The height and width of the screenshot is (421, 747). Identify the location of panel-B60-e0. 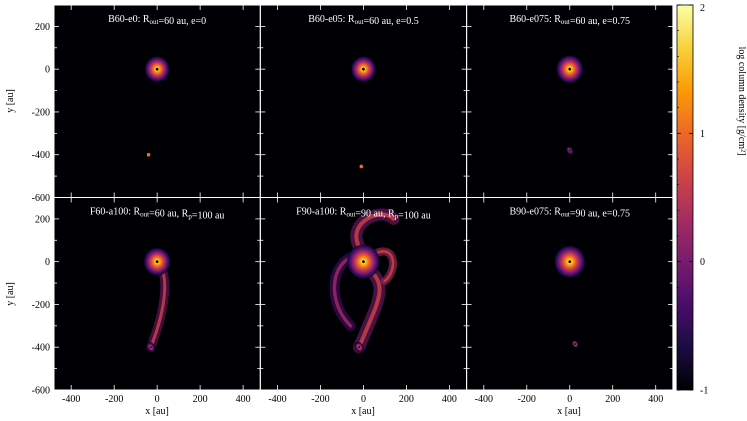
(157, 106).